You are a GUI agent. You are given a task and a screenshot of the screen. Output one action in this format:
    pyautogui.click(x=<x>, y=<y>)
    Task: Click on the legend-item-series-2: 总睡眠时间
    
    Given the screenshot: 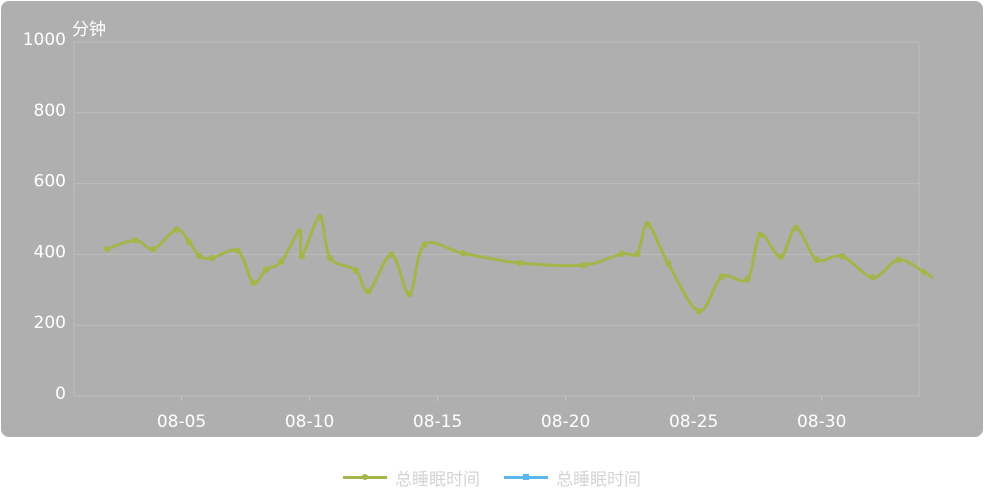 What is the action you would take?
    pyautogui.click(x=572, y=477)
    